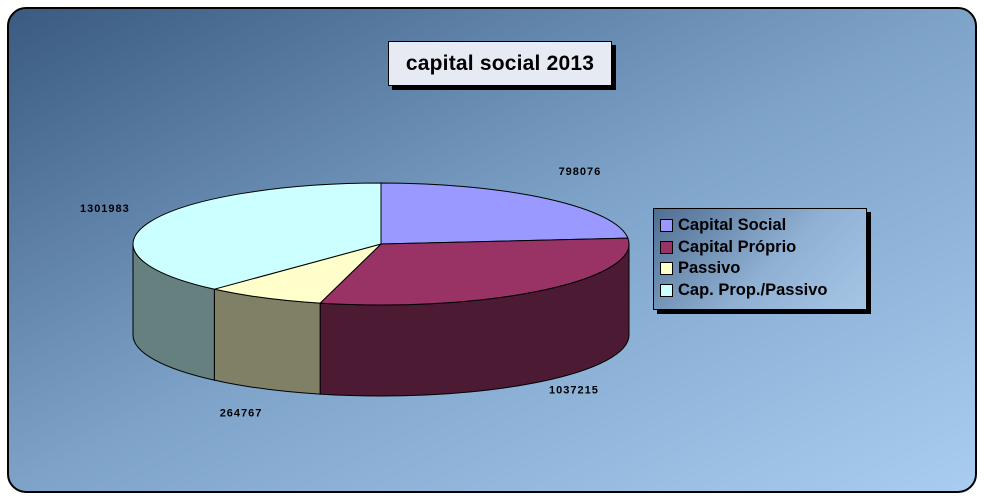 This screenshot has height=498, width=984. What do you see at coordinates (267, 341) in the screenshot?
I see `pie-side-passivo` at bounding box center [267, 341].